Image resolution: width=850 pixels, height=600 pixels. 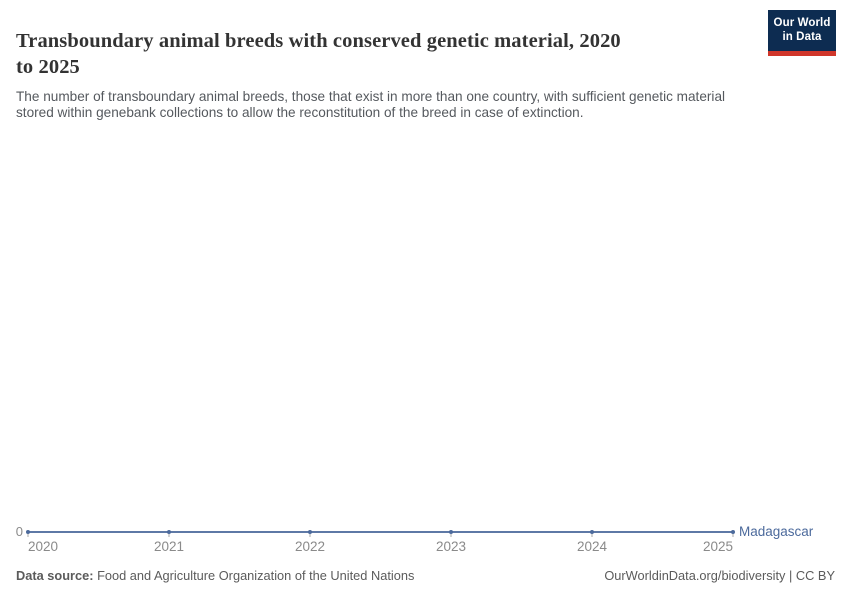 What do you see at coordinates (55, 575) in the screenshot?
I see `data-source-label: Data source:` at bounding box center [55, 575].